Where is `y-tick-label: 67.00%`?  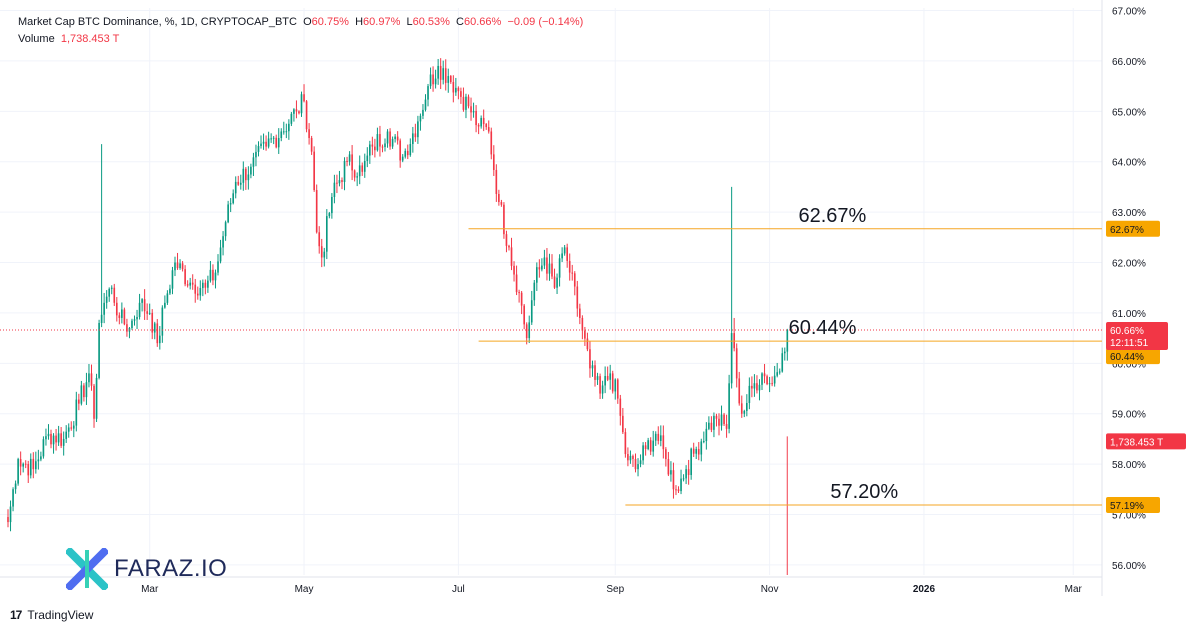 y-tick-label: 67.00% is located at coordinates (1129, 12).